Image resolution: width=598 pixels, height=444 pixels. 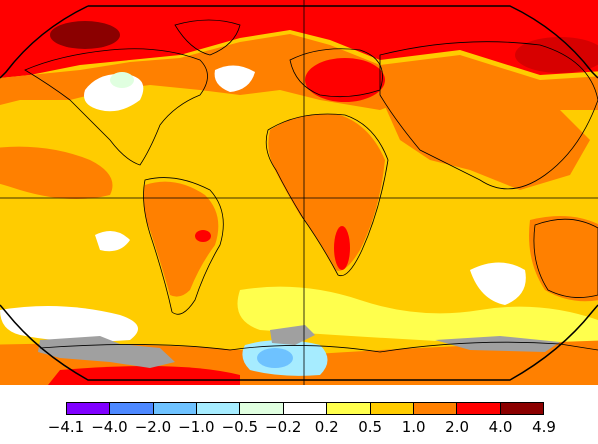 What do you see at coordinates (153, 427) in the screenshot?
I see `color-scale-tick-label: −2.0` at bounding box center [153, 427].